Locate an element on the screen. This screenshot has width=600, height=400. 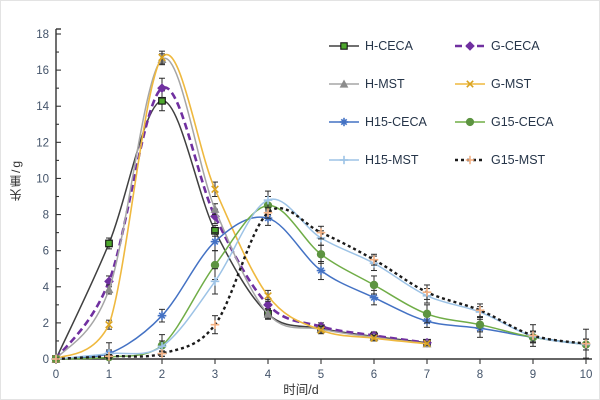
legend-key-square-icon is located at coordinates (344, 45).